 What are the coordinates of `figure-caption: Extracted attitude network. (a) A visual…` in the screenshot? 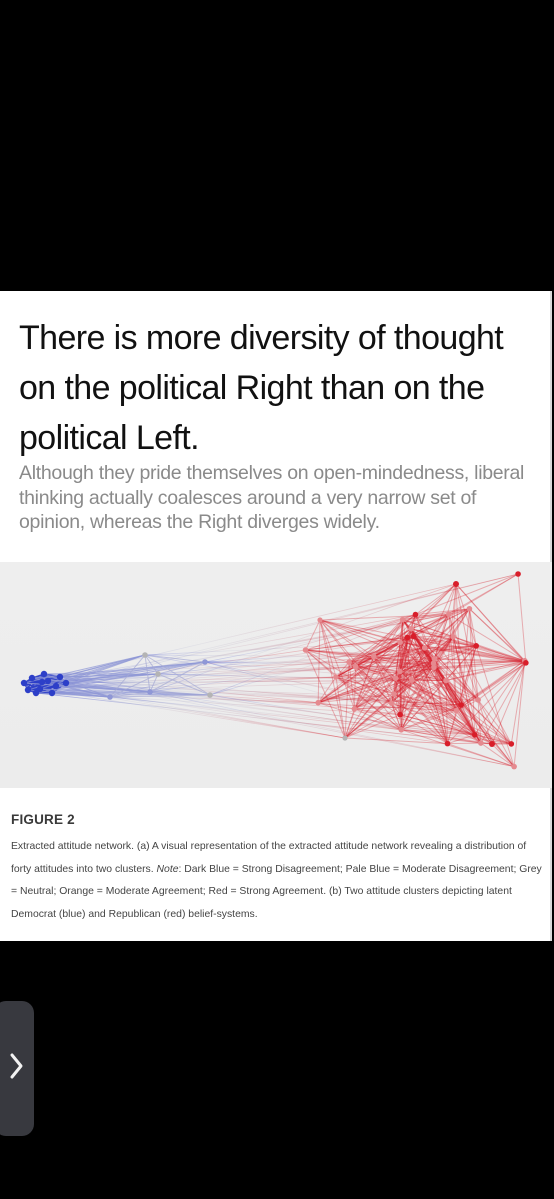 It's located at (278, 881).